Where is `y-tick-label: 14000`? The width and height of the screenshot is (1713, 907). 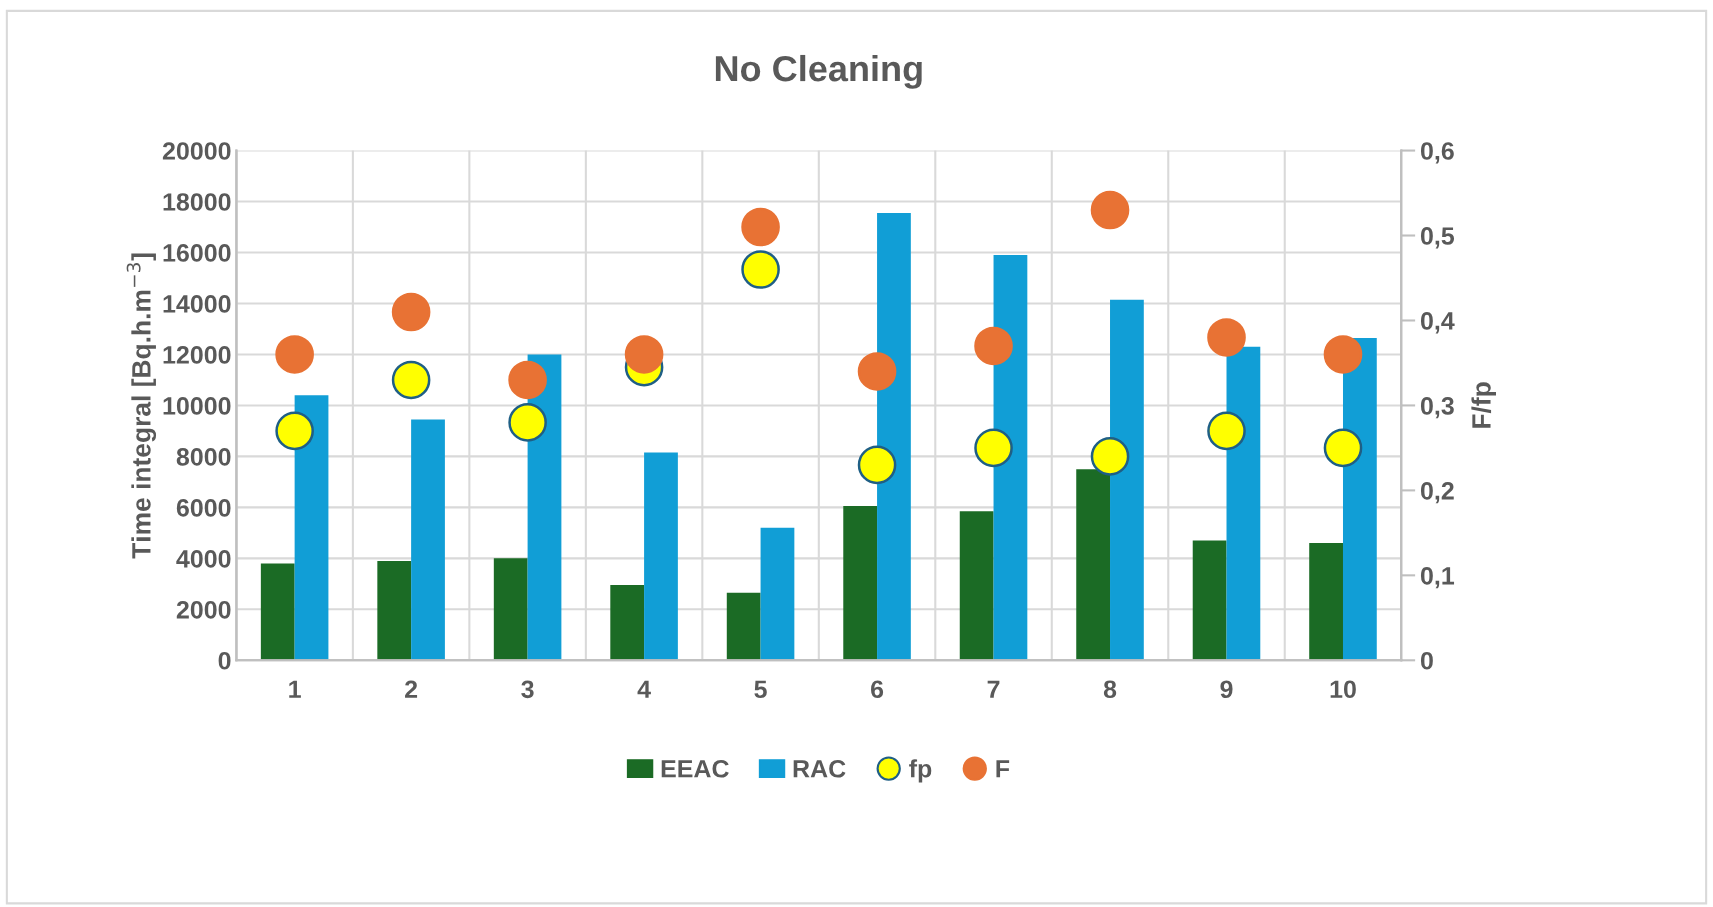
y-tick-label: 14000 is located at coordinates (197, 304).